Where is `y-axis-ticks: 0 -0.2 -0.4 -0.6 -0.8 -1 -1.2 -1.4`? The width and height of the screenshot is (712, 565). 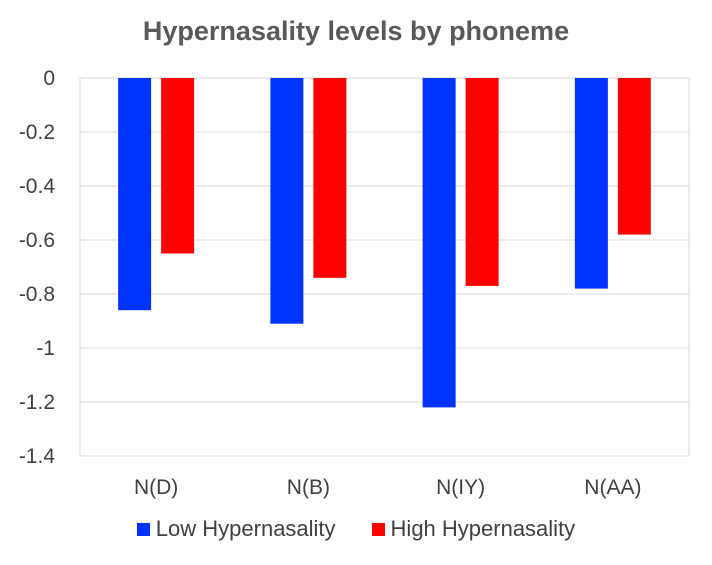
y-axis-ticks: 0 -0.2 -0.4 -0.6 -0.8 -1 -1.2 -1.4 is located at coordinates (37, 267).